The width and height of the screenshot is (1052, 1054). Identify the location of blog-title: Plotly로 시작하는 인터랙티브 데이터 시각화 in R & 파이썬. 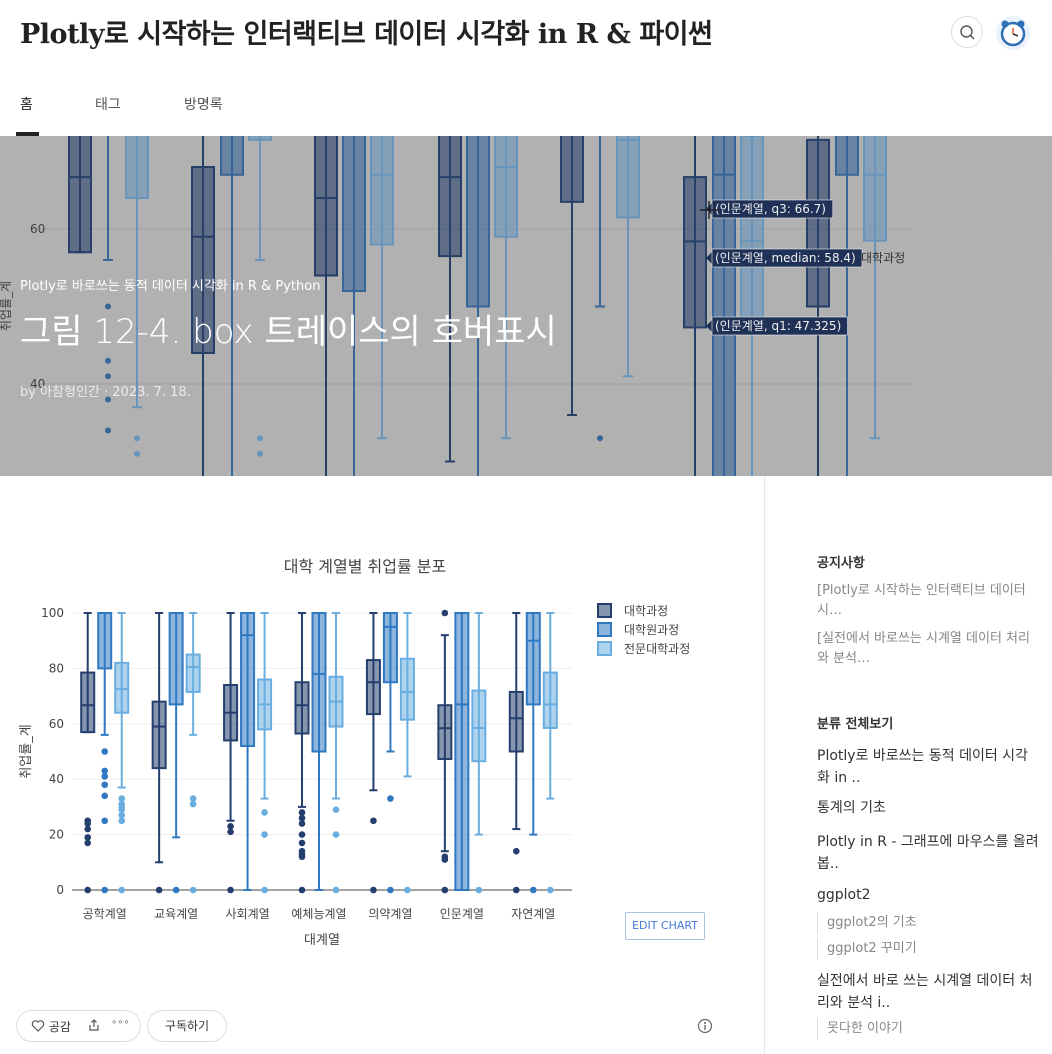
(366, 34).